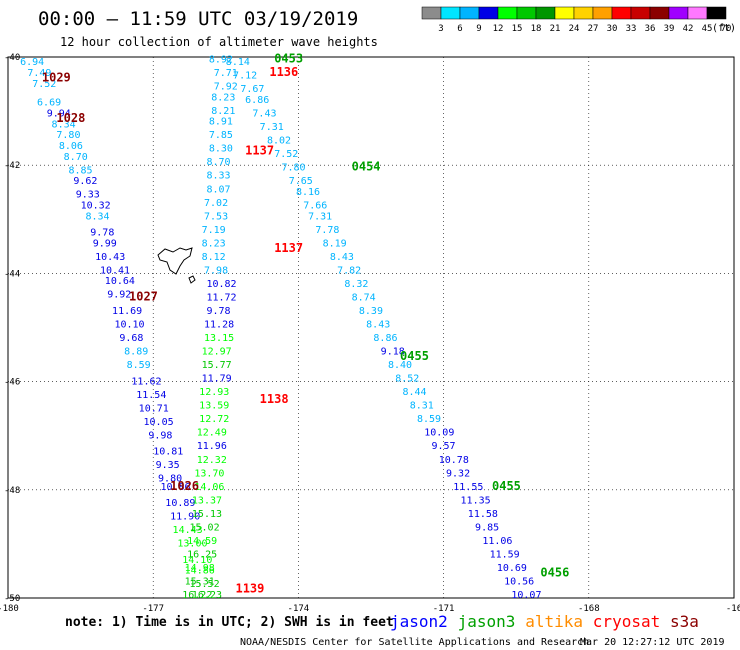 The width and height of the screenshot is (740, 650). Describe the element at coordinates (257, 100) in the screenshot. I see `swh-value: 6.86` at that location.